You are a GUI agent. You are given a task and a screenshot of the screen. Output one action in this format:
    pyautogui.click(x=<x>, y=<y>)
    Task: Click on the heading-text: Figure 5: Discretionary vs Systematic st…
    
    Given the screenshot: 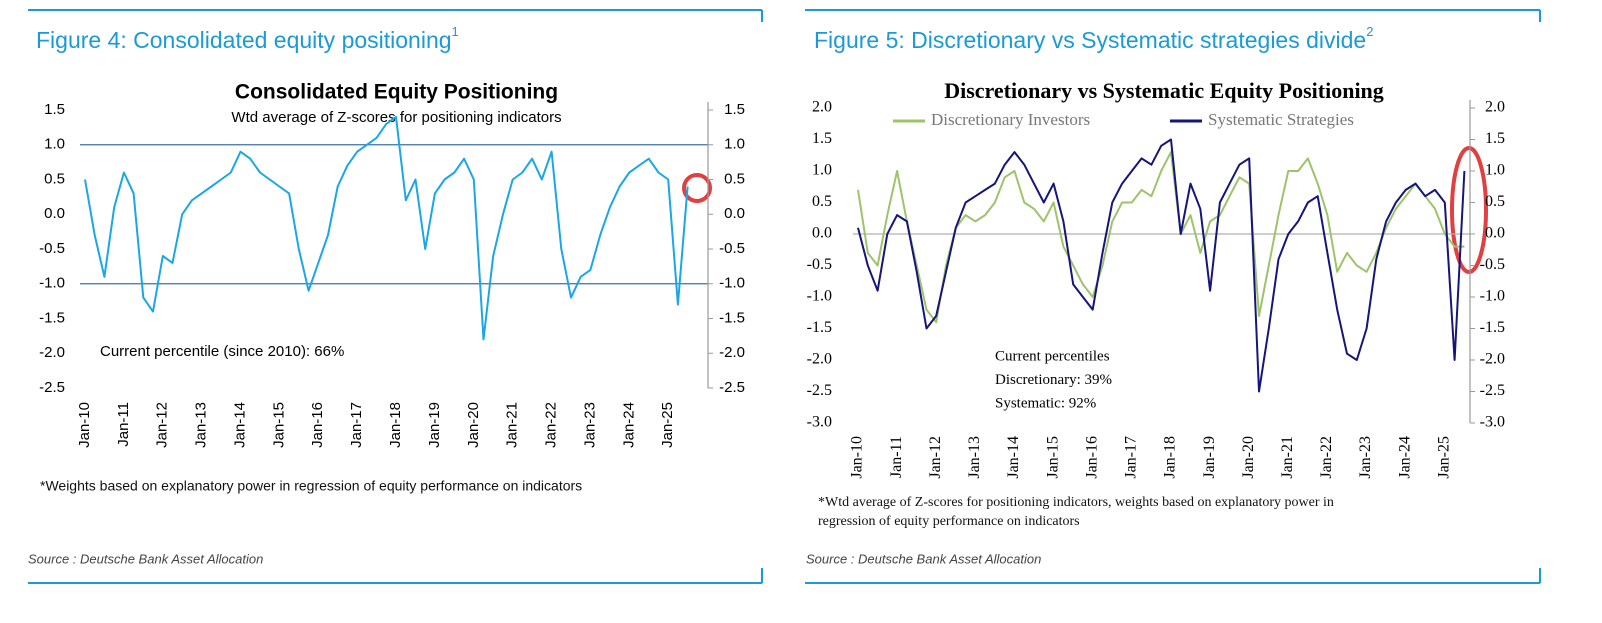 What is the action you would take?
    pyautogui.click(x=1090, y=40)
    